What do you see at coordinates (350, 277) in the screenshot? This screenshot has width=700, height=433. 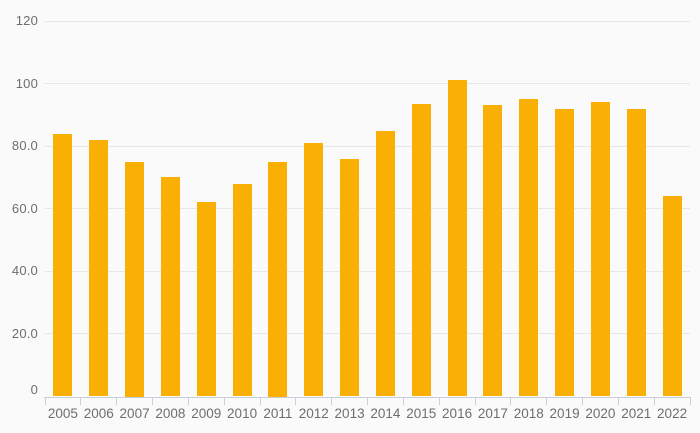 I see `bar-2013` at bounding box center [350, 277].